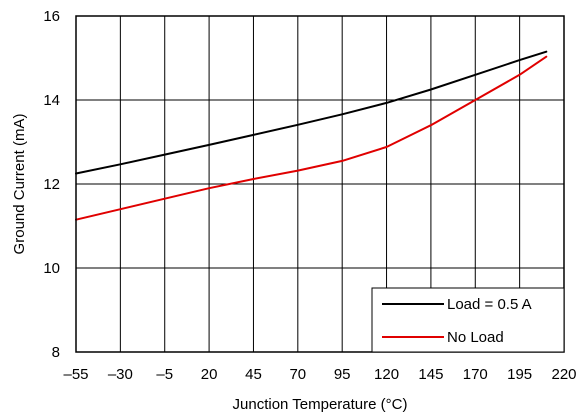 The width and height of the screenshot is (577, 416). What do you see at coordinates (297, 374) in the screenshot?
I see `x-tick-label: 70` at bounding box center [297, 374].